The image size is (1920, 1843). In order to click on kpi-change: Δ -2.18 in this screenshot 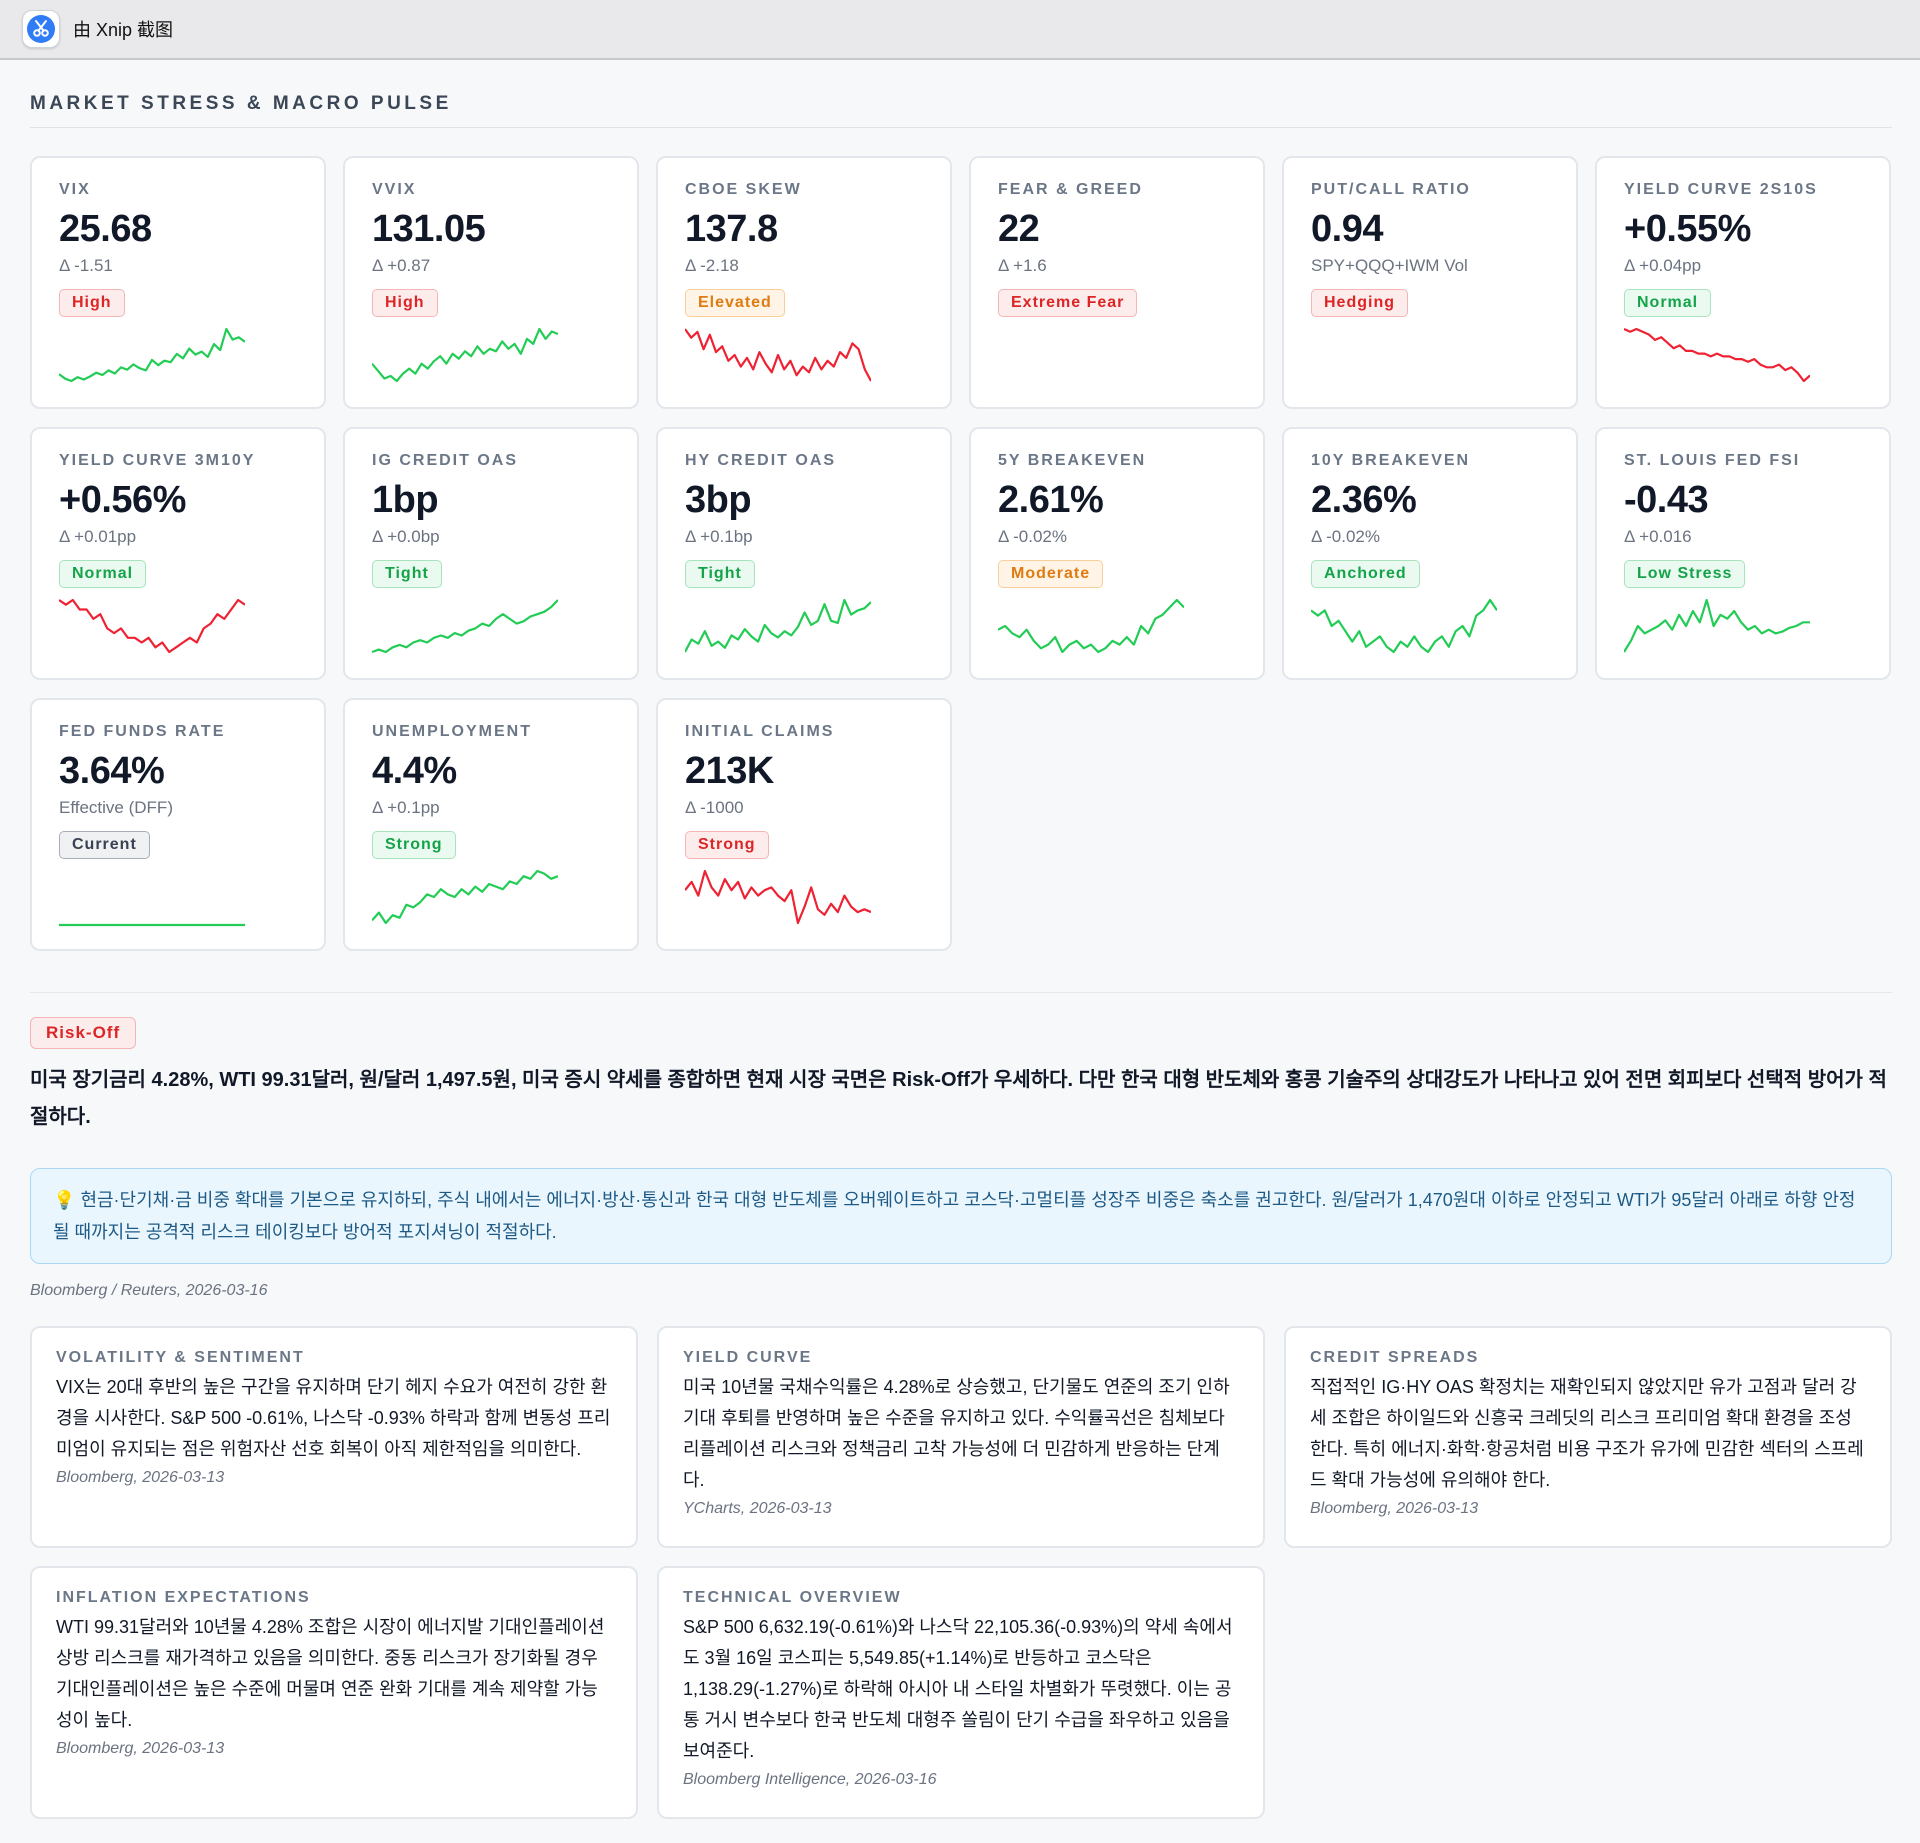, I will do `click(712, 265)`.